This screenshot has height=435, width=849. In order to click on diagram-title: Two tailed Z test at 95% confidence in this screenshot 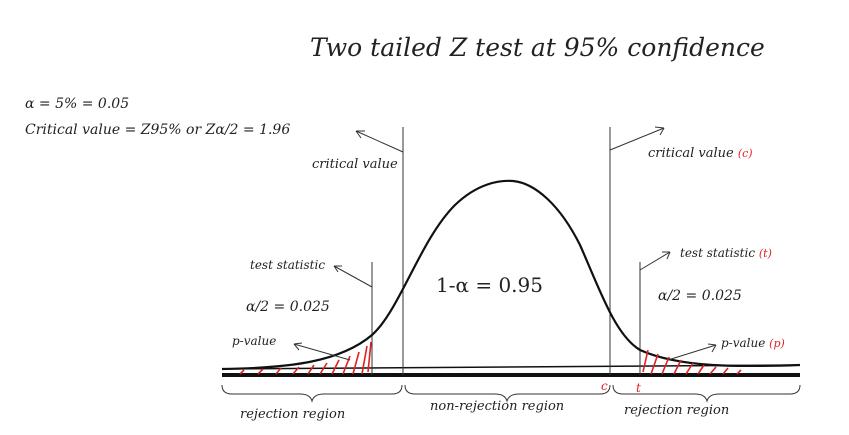, I will do `click(537, 47)`.